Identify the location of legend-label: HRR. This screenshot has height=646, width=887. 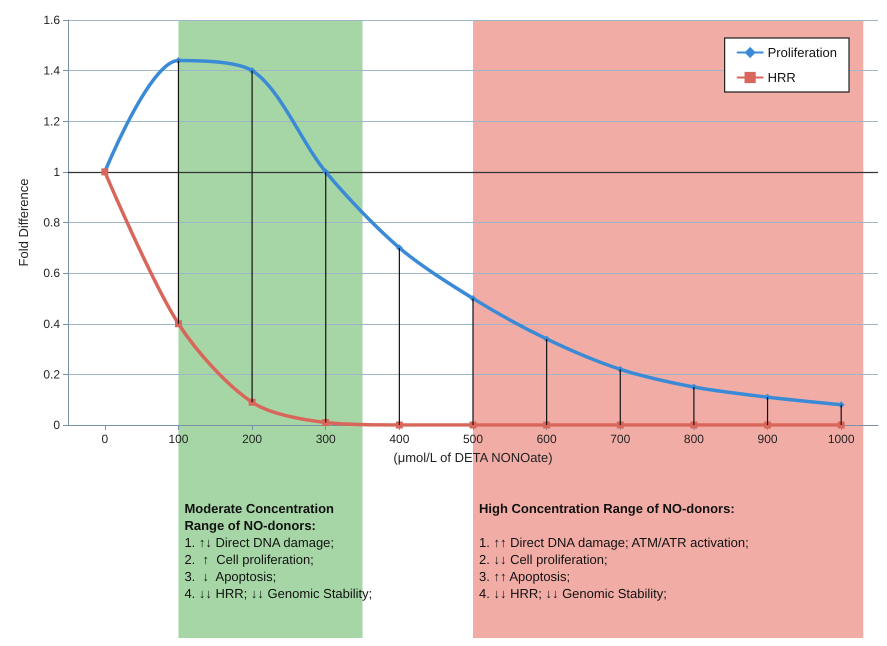
(782, 77).